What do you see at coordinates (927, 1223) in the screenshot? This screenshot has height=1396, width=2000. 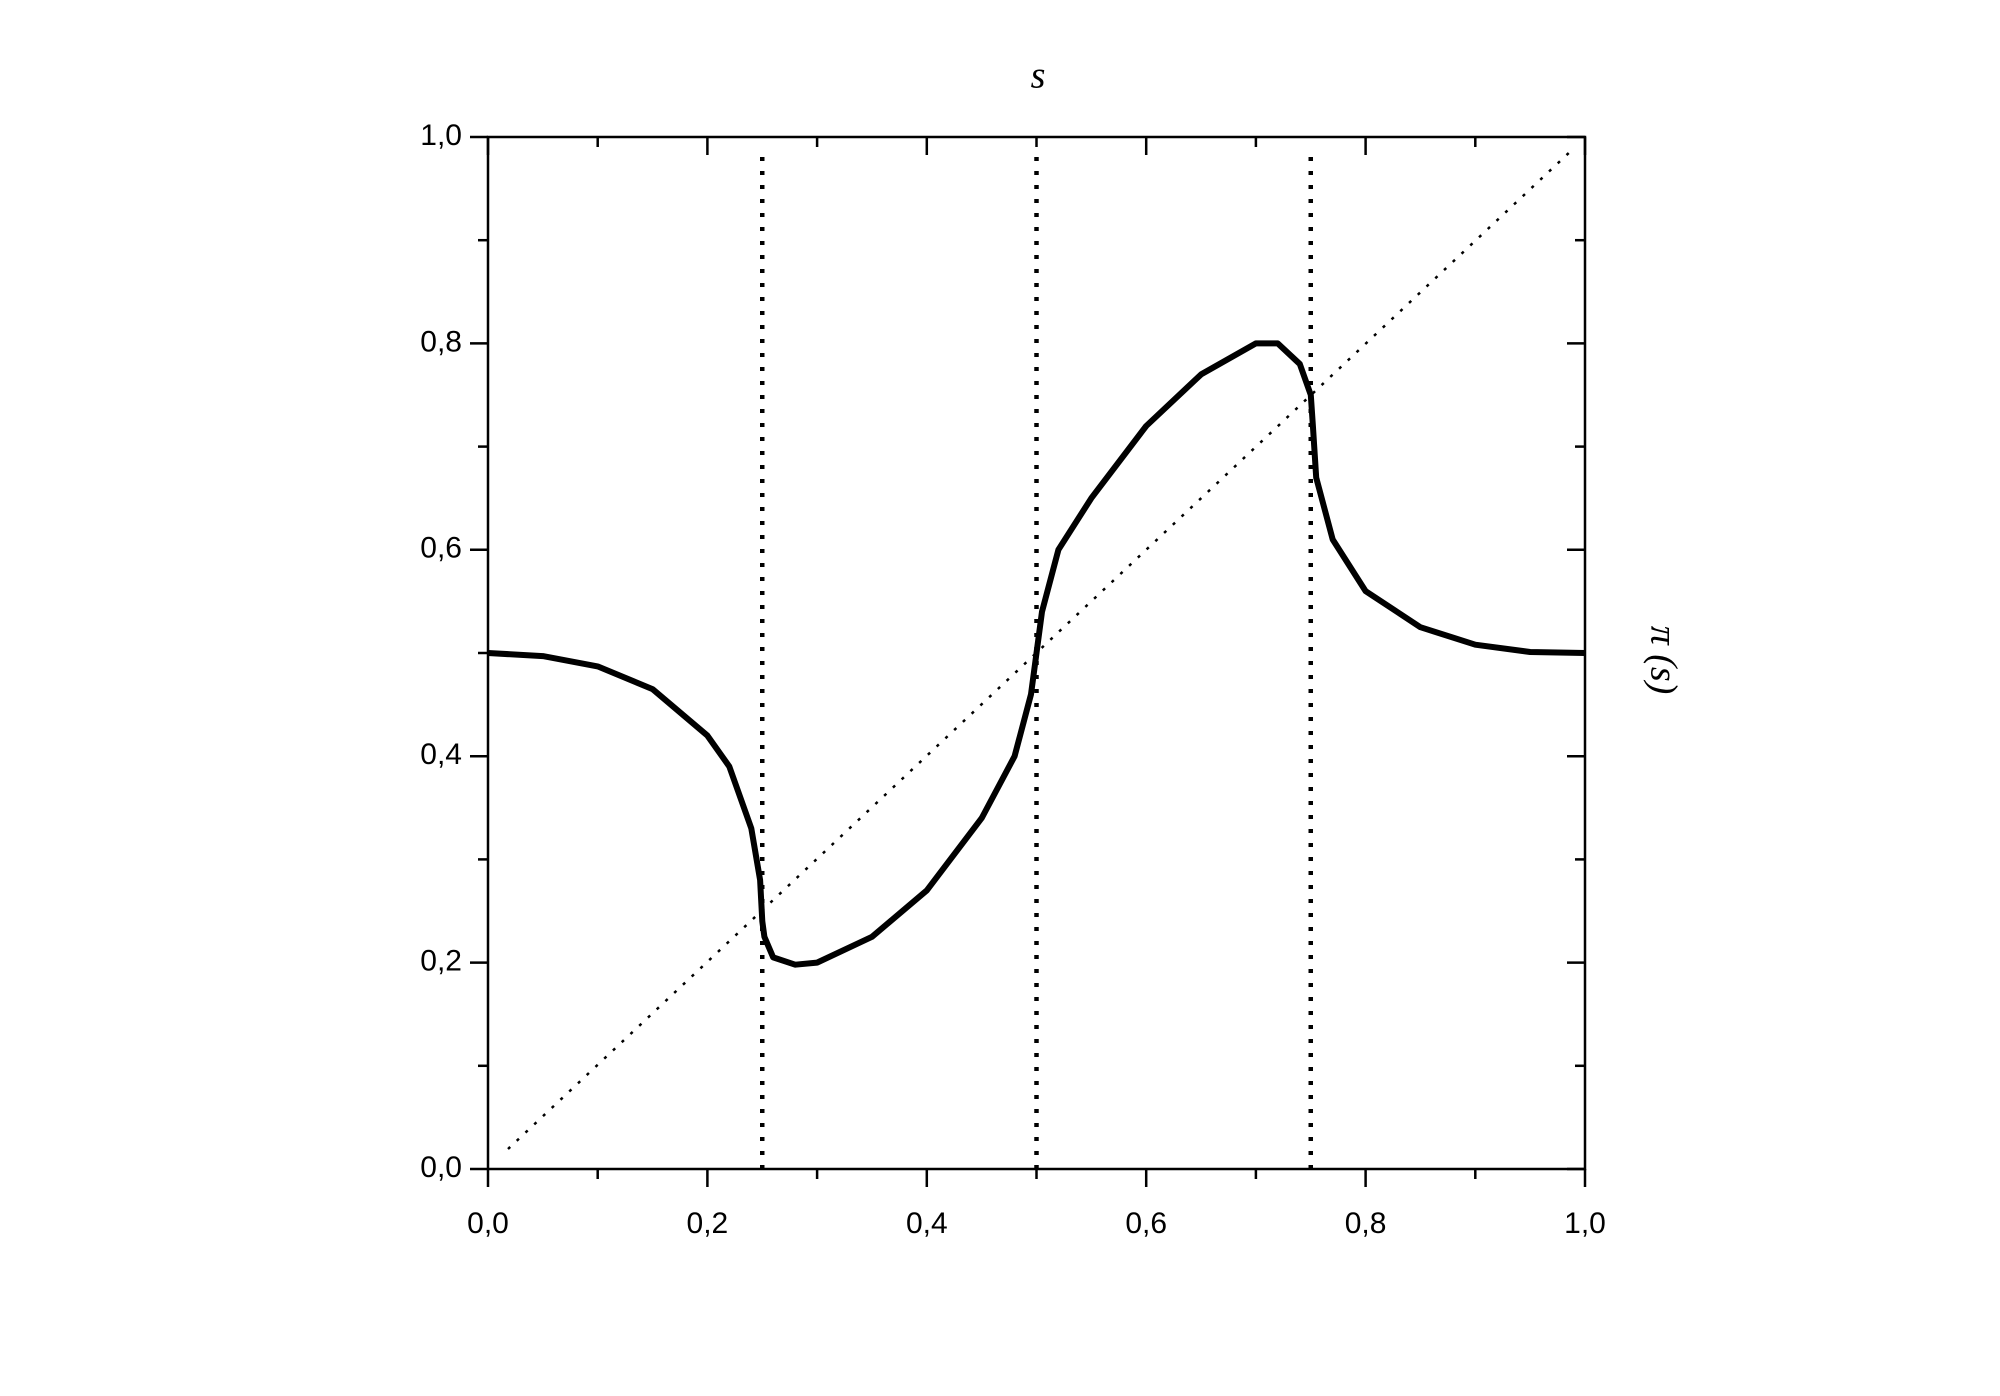 I see `x-tick-label: 0,4` at bounding box center [927, 1223].